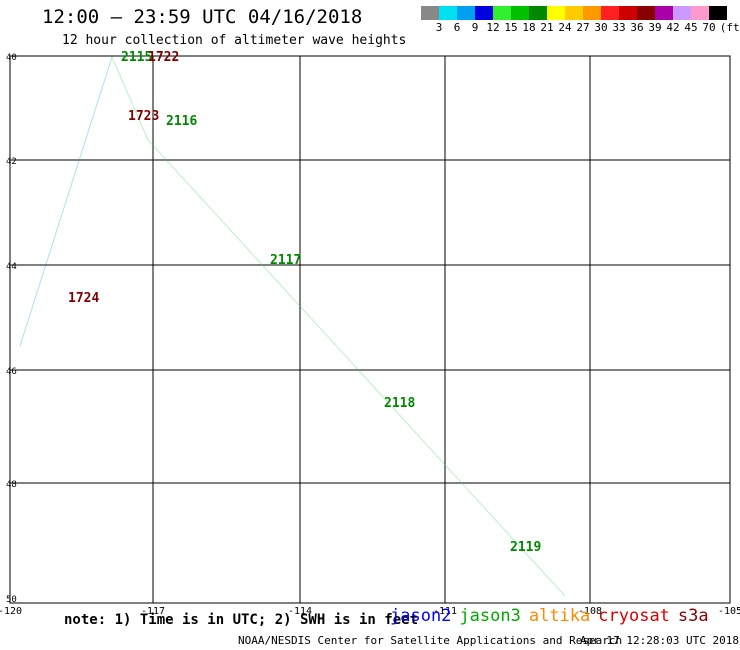  I want to click on satellite-label-altika: altika, so click(559, 616).